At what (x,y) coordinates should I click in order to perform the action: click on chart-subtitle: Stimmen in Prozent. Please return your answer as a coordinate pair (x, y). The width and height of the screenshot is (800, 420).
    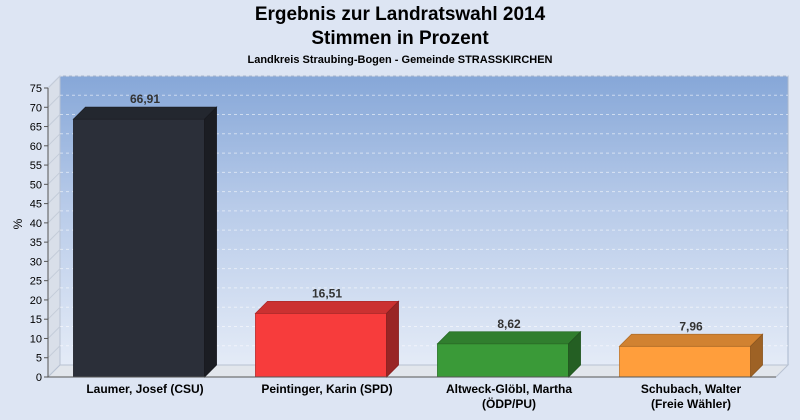
    Looking at the image, I should click on (400, 38).